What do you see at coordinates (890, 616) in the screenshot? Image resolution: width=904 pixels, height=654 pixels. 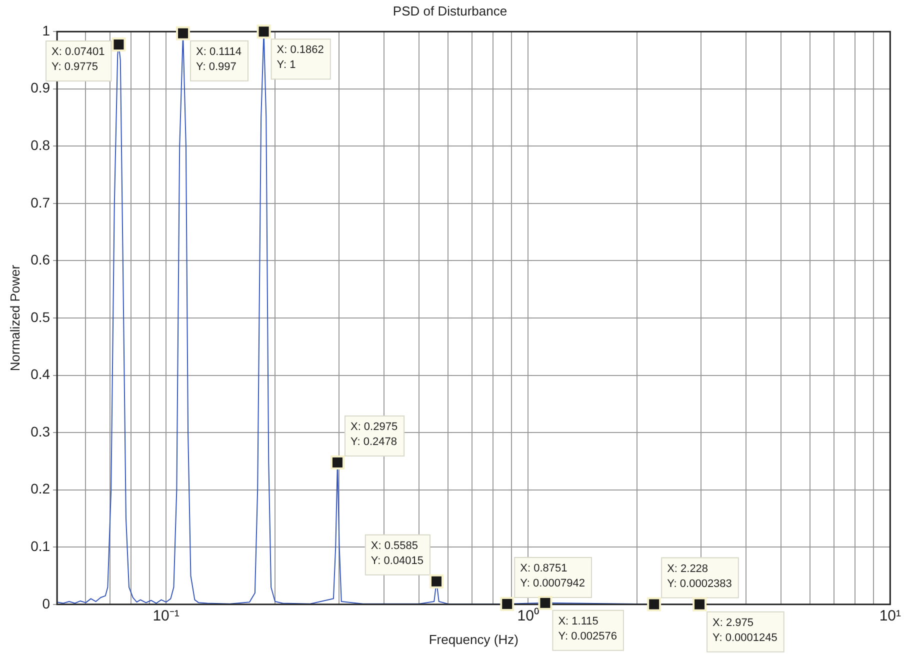 I see `x-tick-label: 10¹` at bounding box center [890, 616].